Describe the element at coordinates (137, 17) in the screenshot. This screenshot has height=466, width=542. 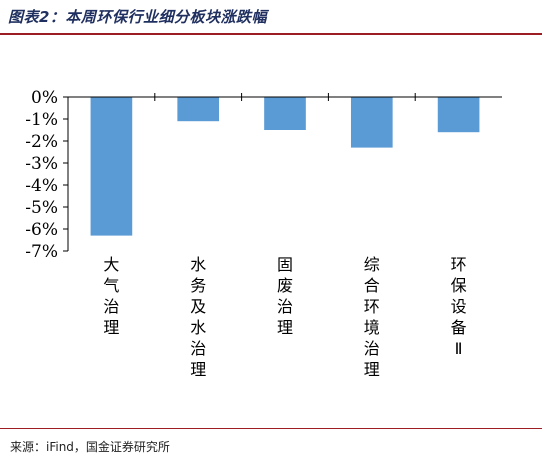
I see `figure-title: 图表2：本周环保行业细分板块涨跌幅` at that location.